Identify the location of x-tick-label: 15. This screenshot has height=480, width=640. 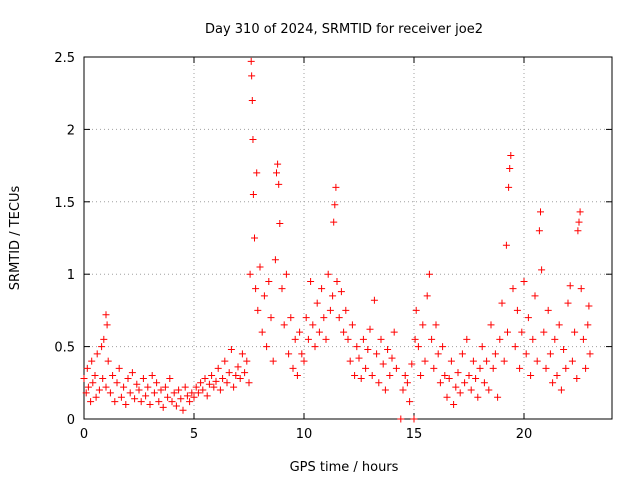
(414, 434).